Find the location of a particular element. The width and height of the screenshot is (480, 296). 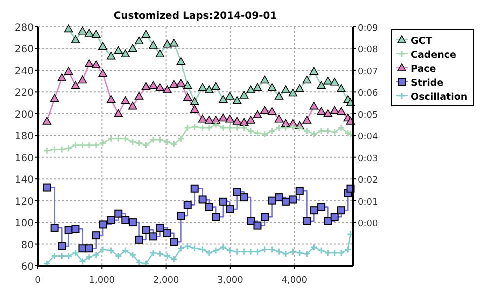

y2-tick-label: 0:04 is located at coordinates (368, 137).